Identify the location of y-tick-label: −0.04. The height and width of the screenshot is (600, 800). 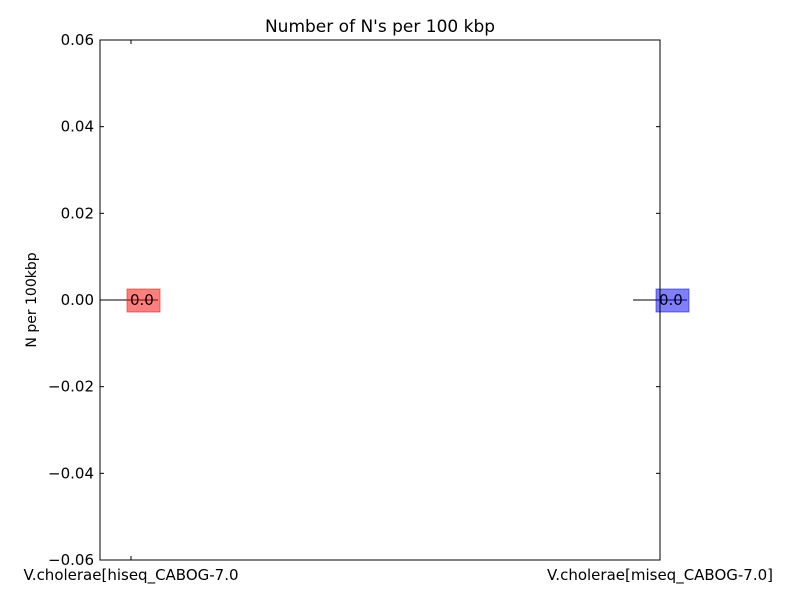
(71, 473).